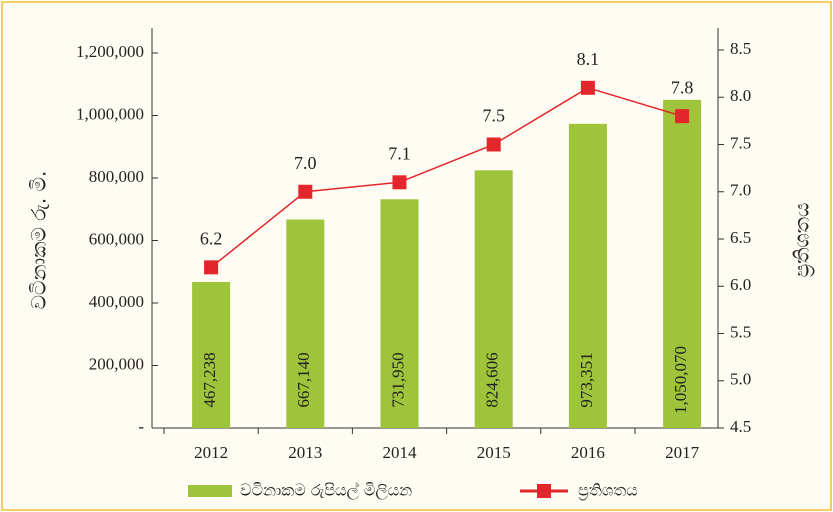 Image resolution: width=833 pixels, height=512 pixels. I want to click on y2-tick-label: 6.0, so click(740, 284).